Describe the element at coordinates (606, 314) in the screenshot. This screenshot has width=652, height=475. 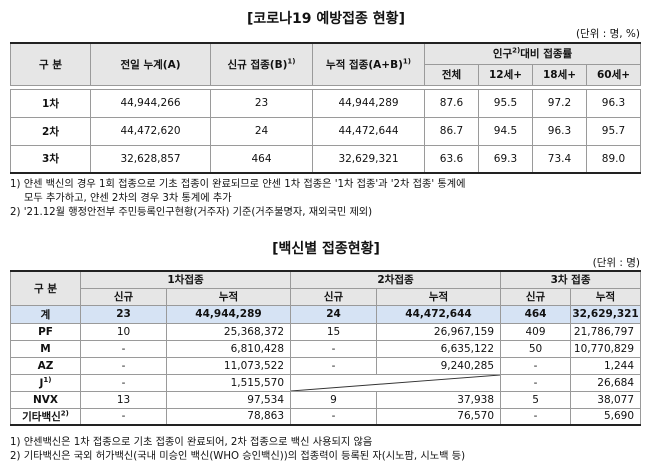
I see `cell-d3-cum: 32,629,321` at that location.